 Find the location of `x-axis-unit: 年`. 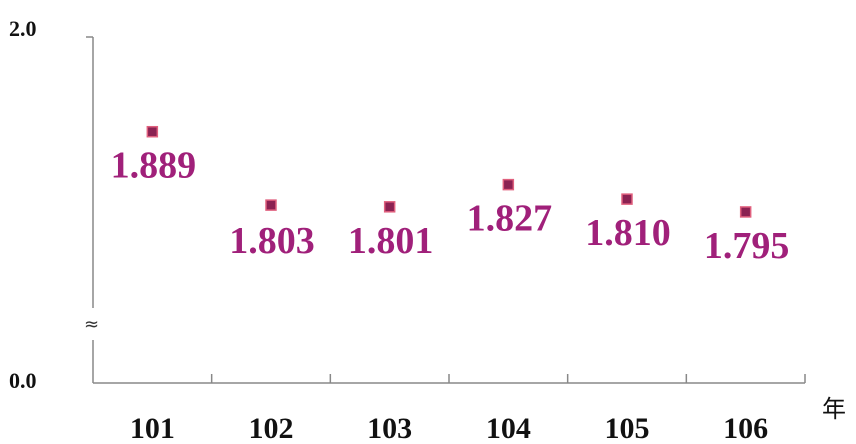

x-axis-unit: 年 is located at coordinates (834, 409).